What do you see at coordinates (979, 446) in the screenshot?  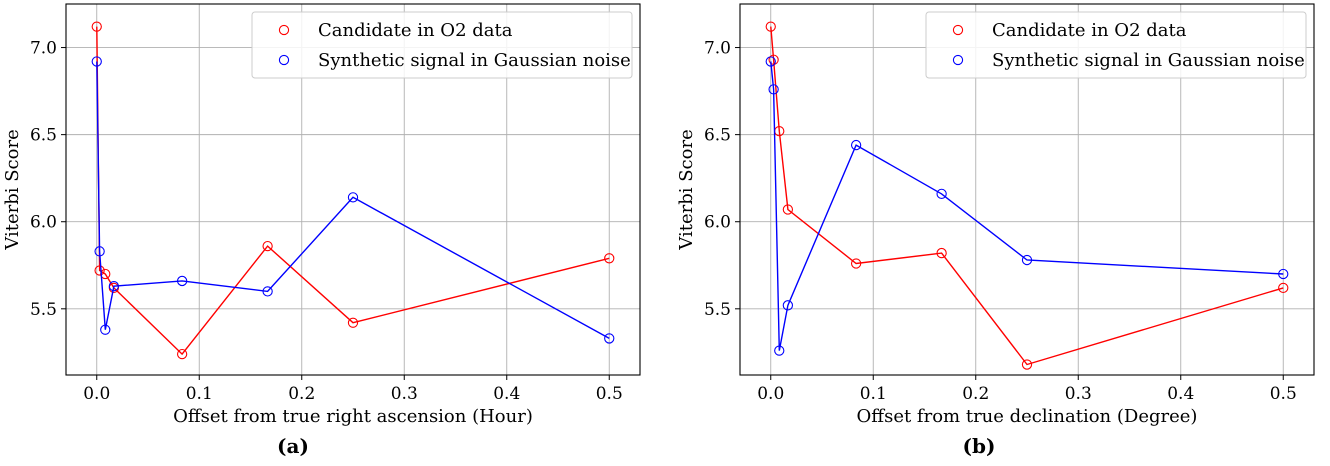 I see `panel-caption-b: (b)` at bounding box center [979, 446].